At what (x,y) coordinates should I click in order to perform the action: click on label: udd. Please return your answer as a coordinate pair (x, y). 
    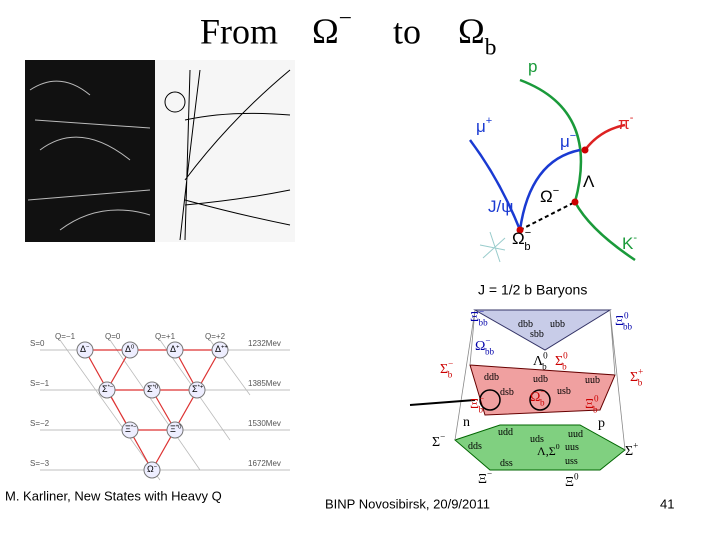
    Looking at the image, I should click on (505, 432).